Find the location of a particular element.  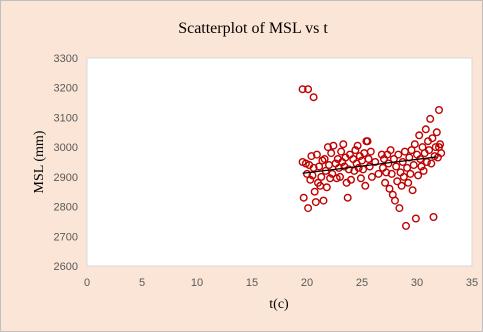

data-points is located at coordinates (372, 157).